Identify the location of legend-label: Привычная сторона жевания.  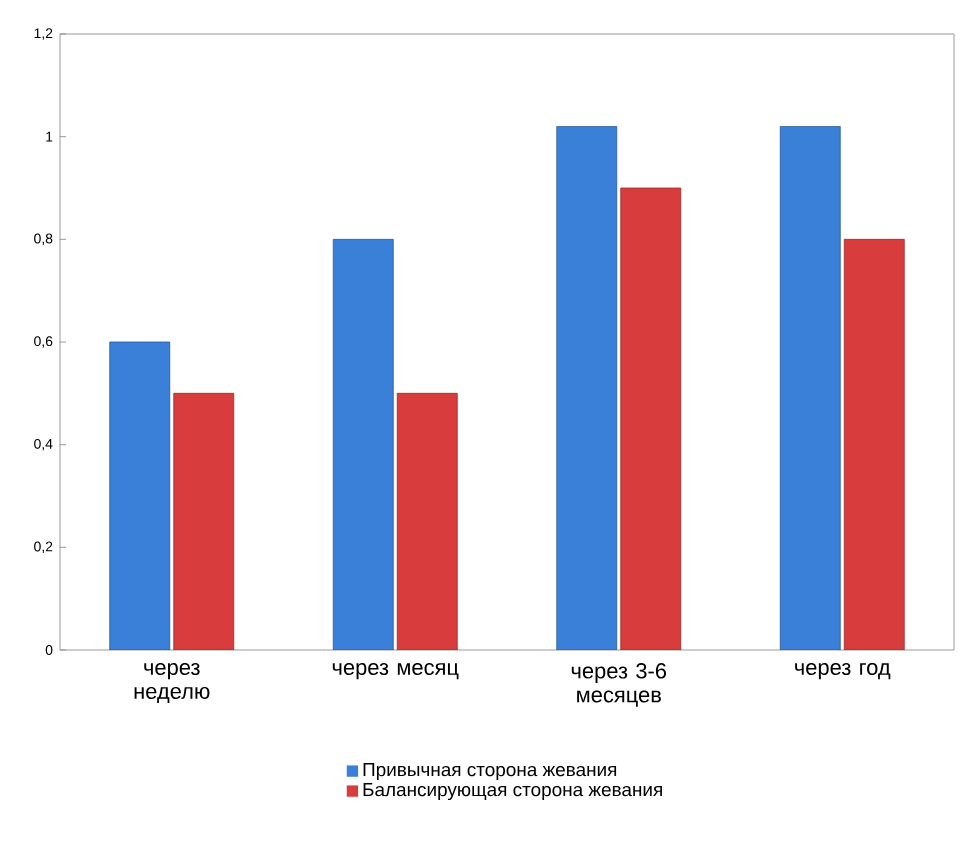
(490, 772).